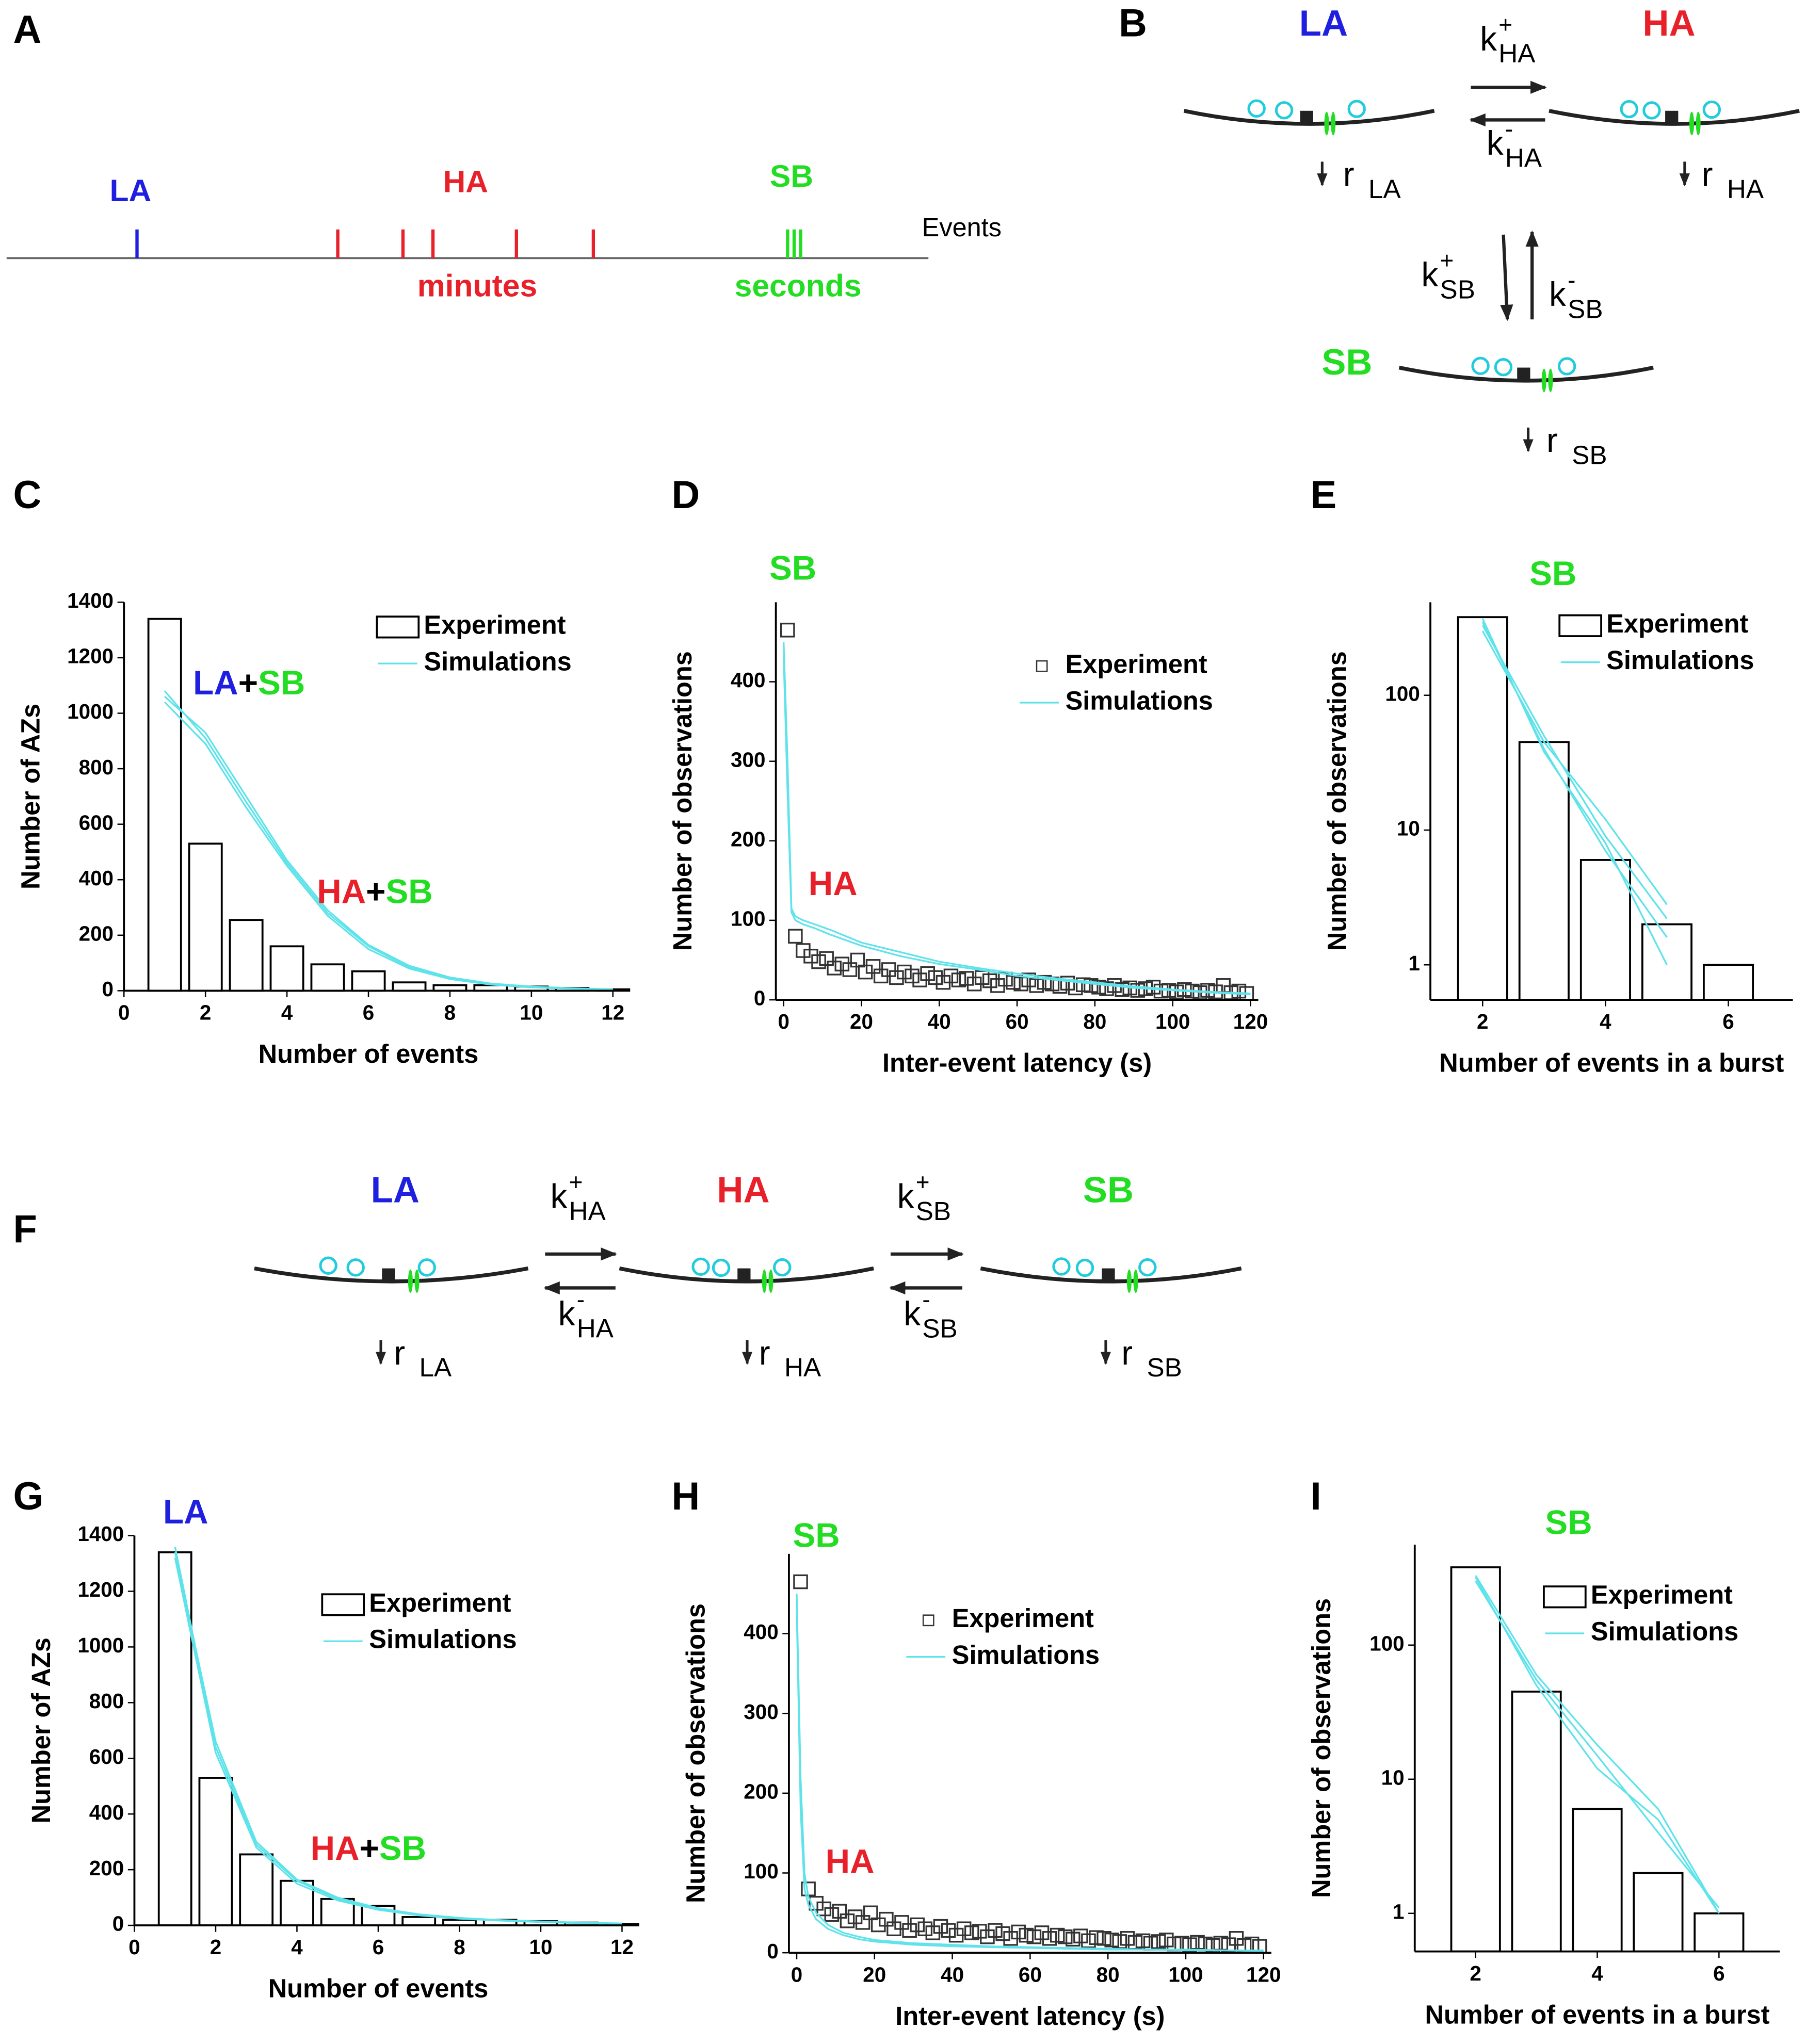 The width and height of the screenshot is (1806, 2044). Describe the element at coordinates (685, 1496) in the screenshot. I see `panel-letter: H` at that location.